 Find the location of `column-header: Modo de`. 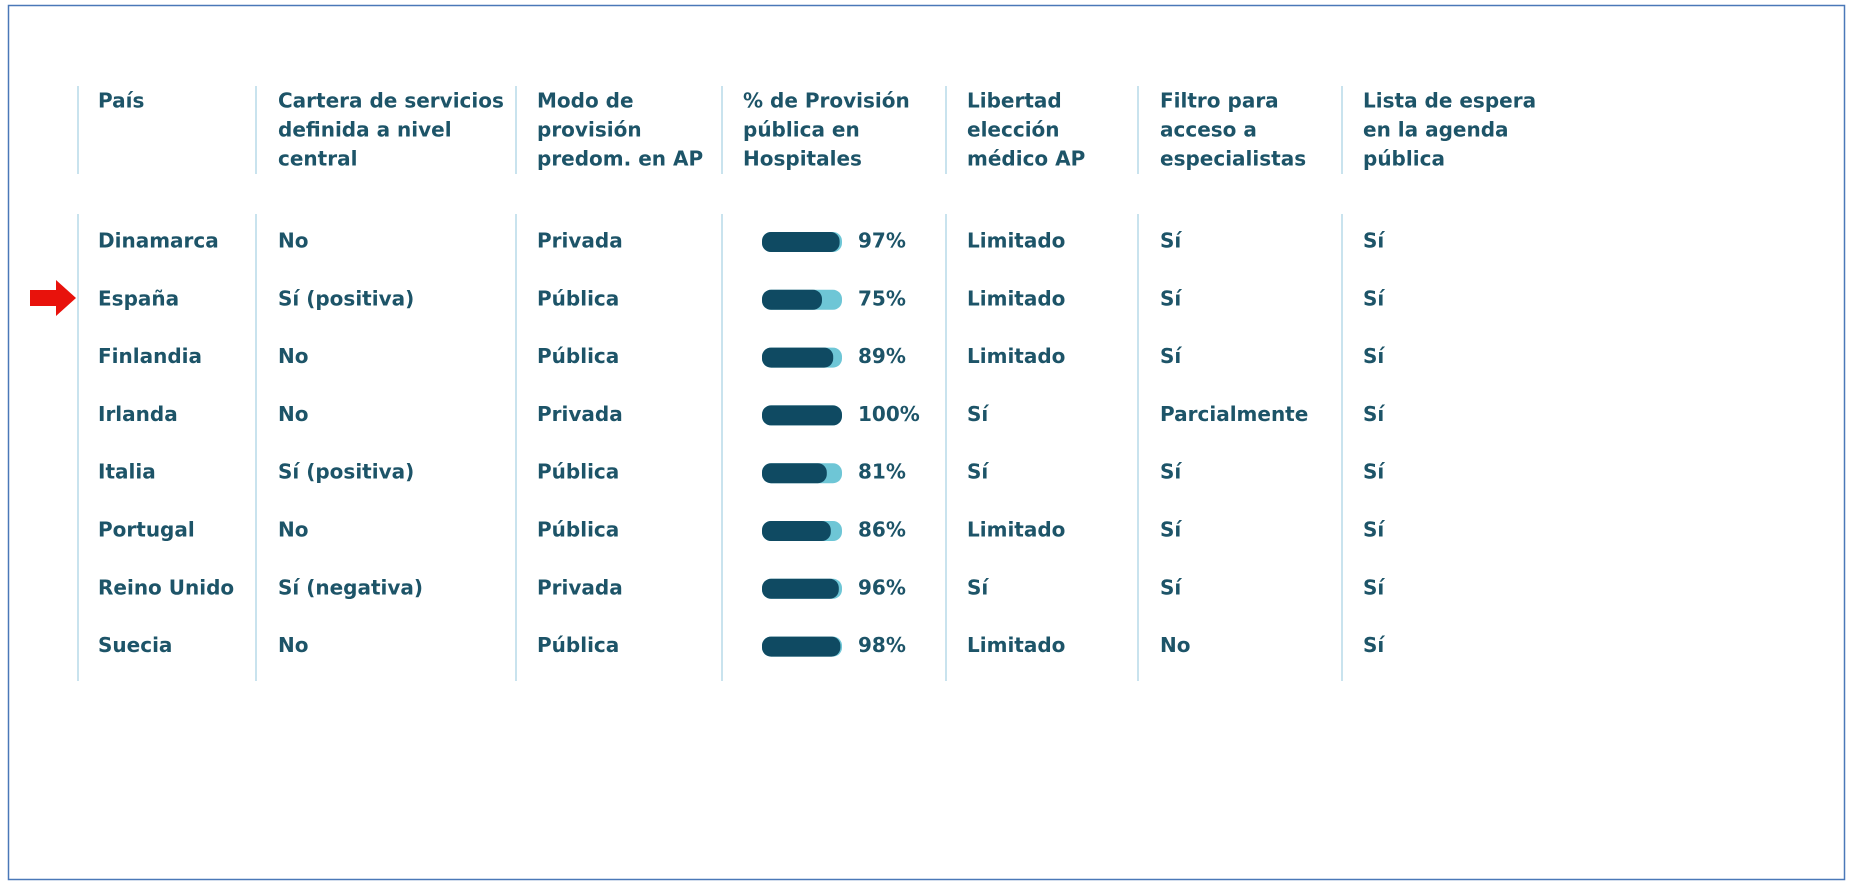

column-header: Modo de is located at coordinates (585, 101).